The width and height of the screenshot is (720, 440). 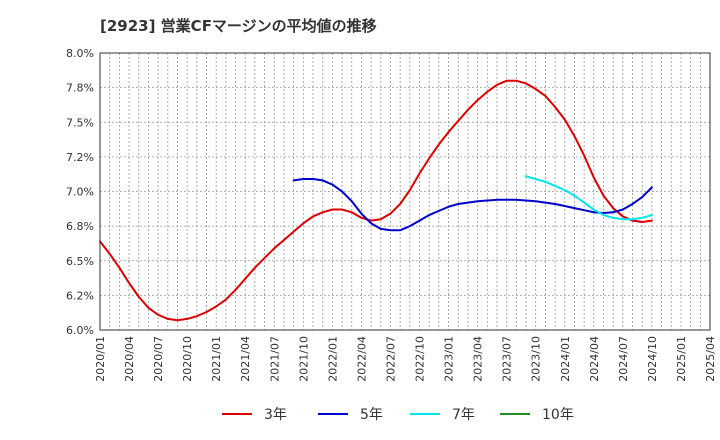 I want to click on x-tick-label: 2023/10, so click(x=536, y=359).